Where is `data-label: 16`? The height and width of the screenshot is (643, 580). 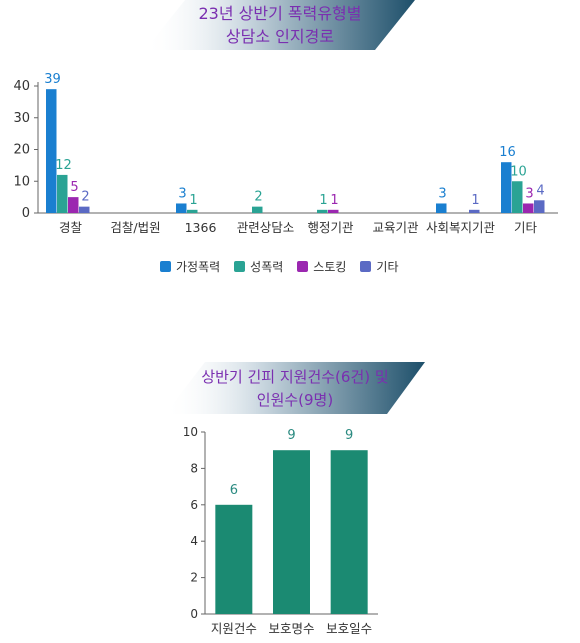 data-label: 16 is located at coordinates (507, 152).